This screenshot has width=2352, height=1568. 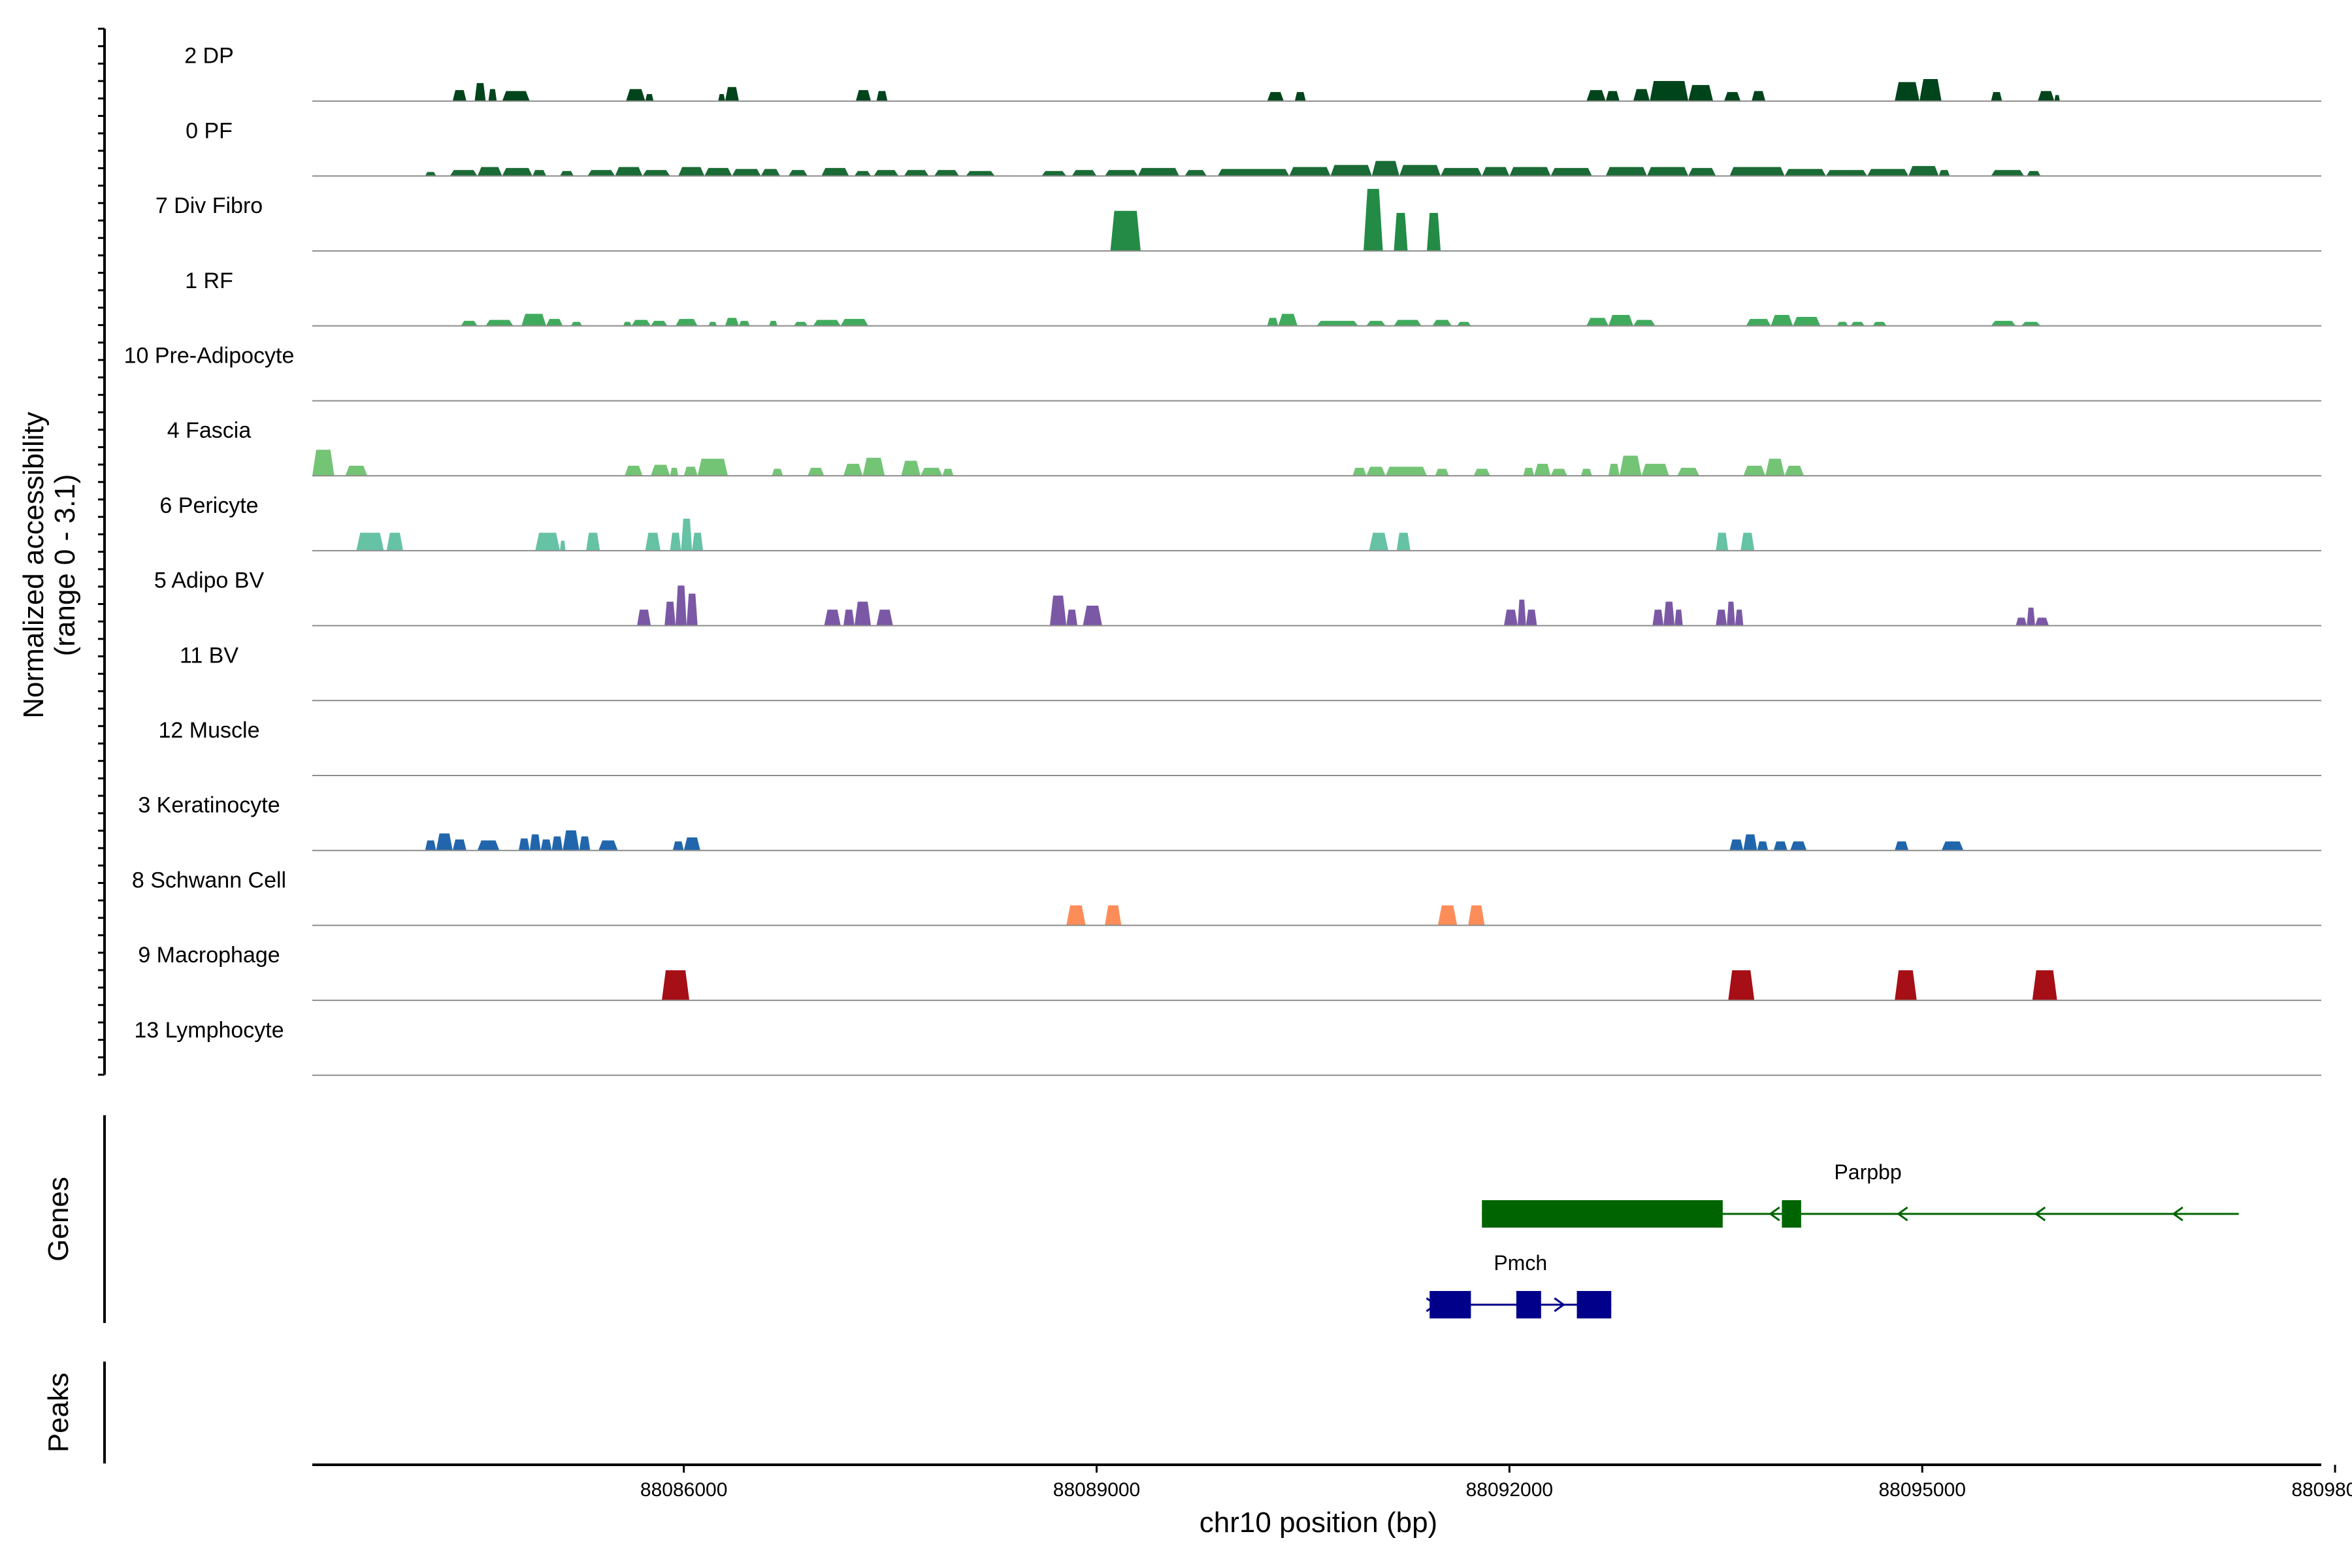 What do you see at coordinates (34, 565) in the screenshot?
I see `y-axis-title-line1: Normalized accessibility` at bounding box center [34, 565].